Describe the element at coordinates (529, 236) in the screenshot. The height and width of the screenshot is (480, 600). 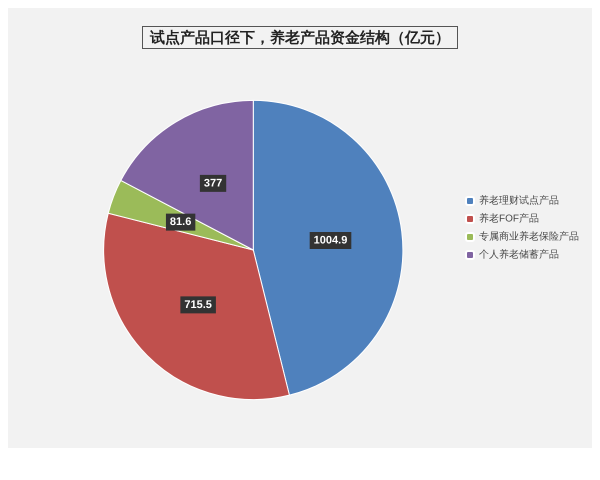
I see `legend-label: 专属商业养老保险产品` at that location.